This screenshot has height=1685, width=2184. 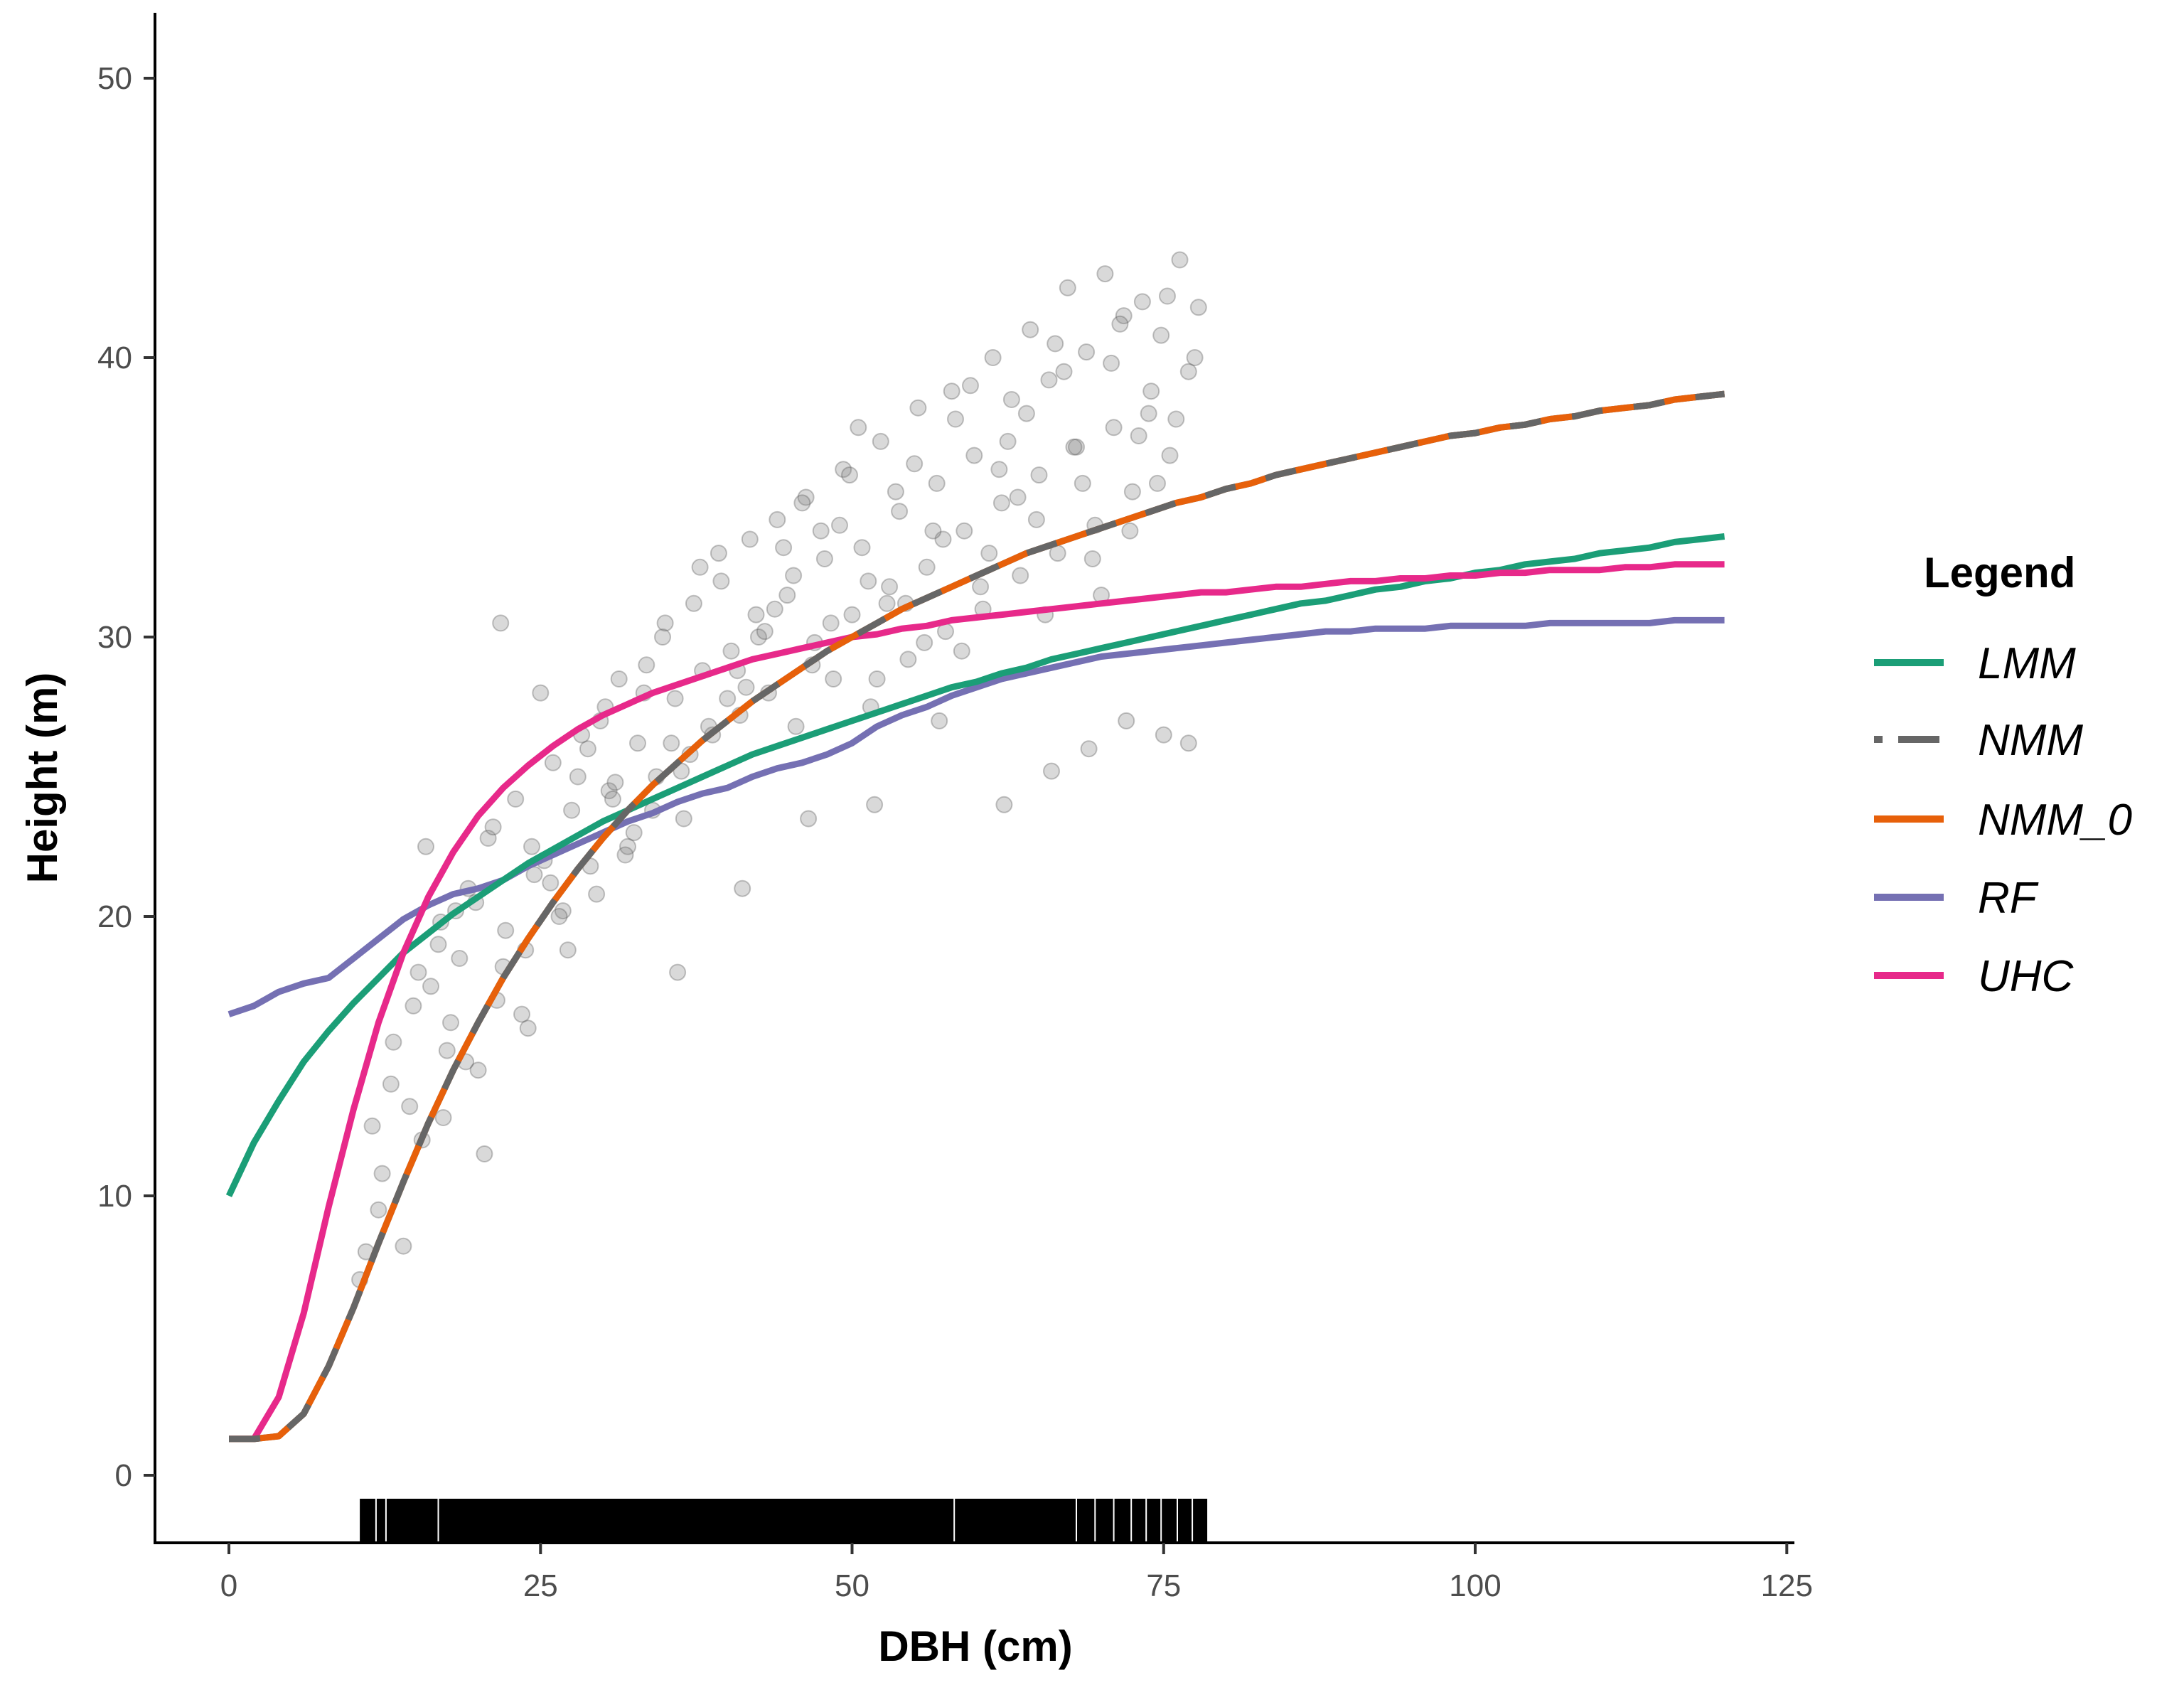 I want to click on y-tick-label: 20, so click(x=115, y=916).